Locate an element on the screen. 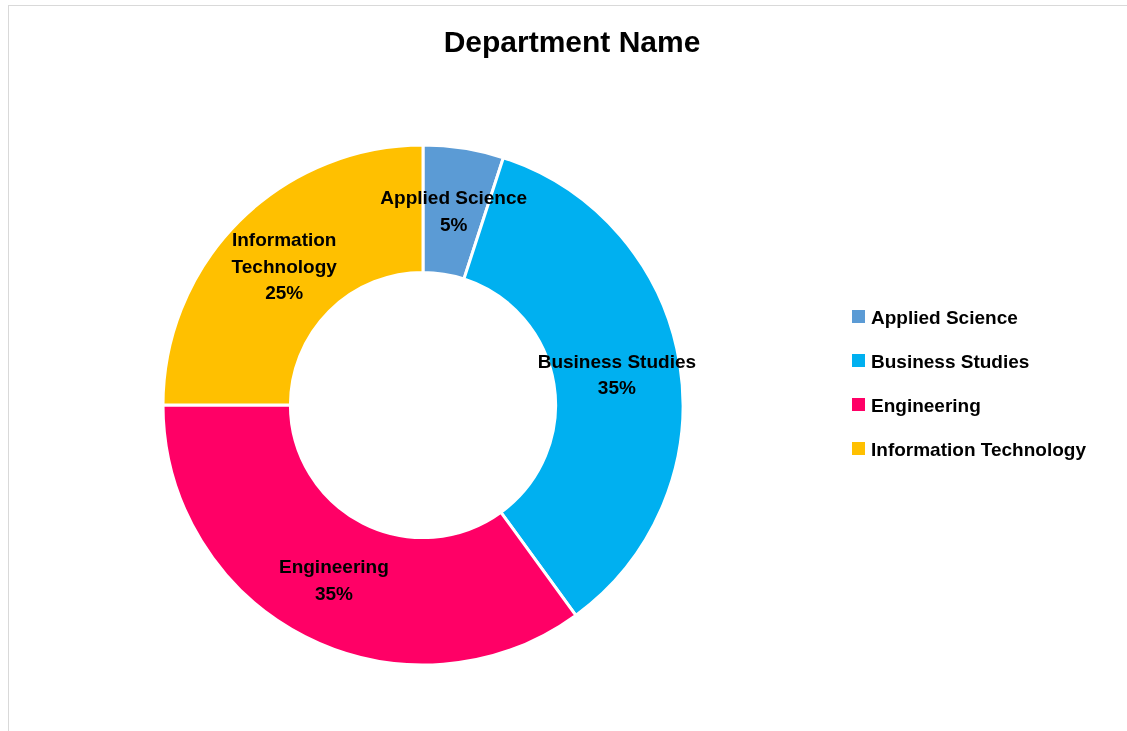 This screenshot has width=1127, height=731. data-label: 25% is located at coordinates (284, 293).